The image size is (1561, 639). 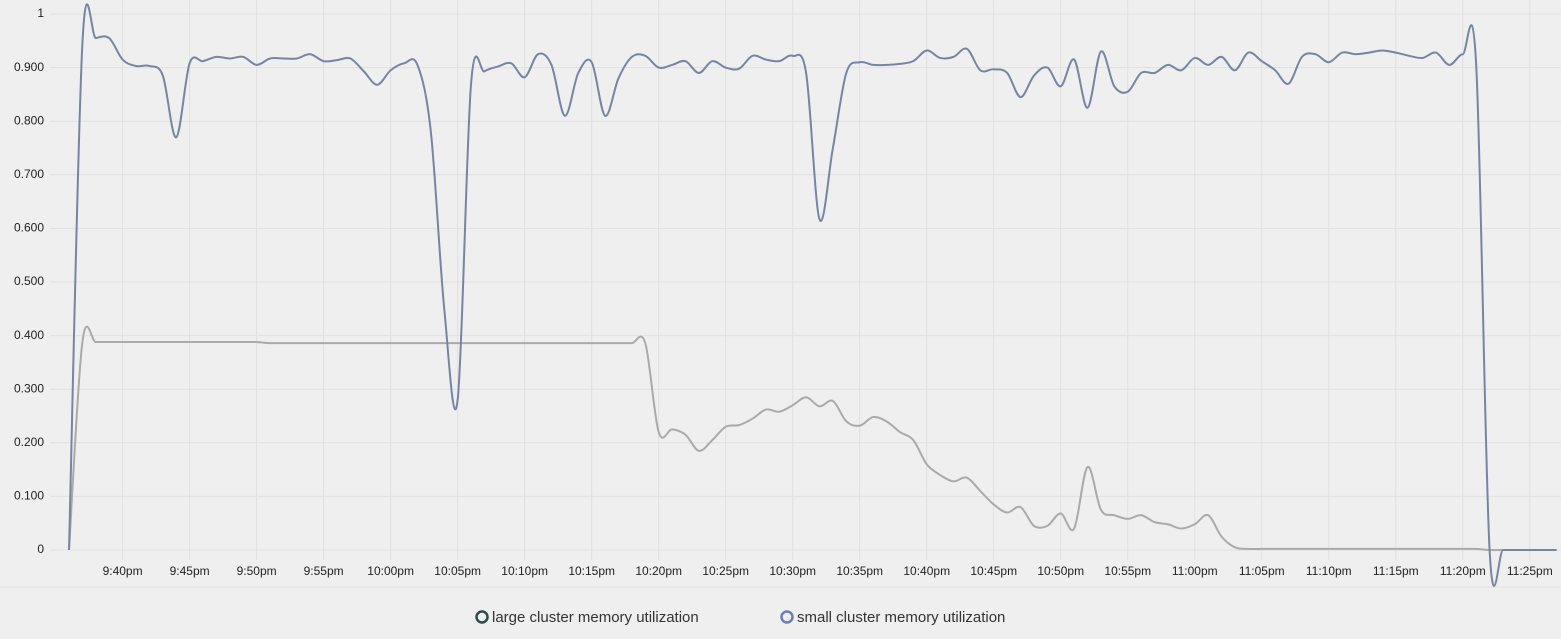 I want to click on x-tick-label: 10:35pm, so click(x=859, y=571).